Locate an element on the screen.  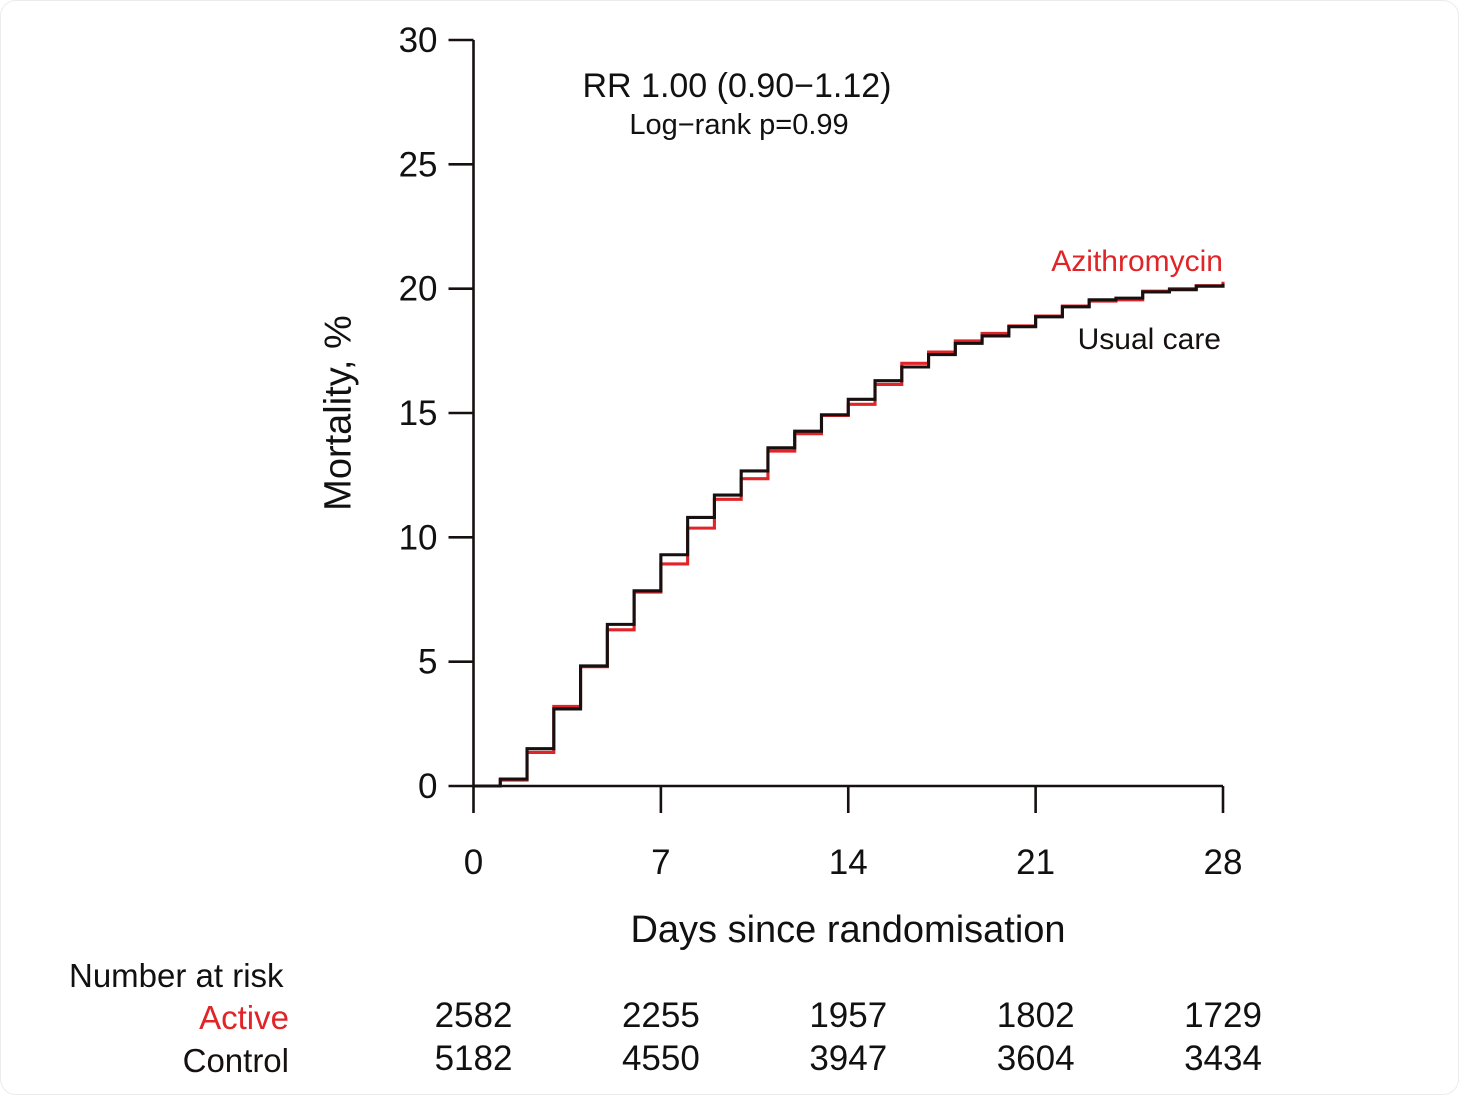
risk-value-control: 3947 is located at coordinates (848, 1058).